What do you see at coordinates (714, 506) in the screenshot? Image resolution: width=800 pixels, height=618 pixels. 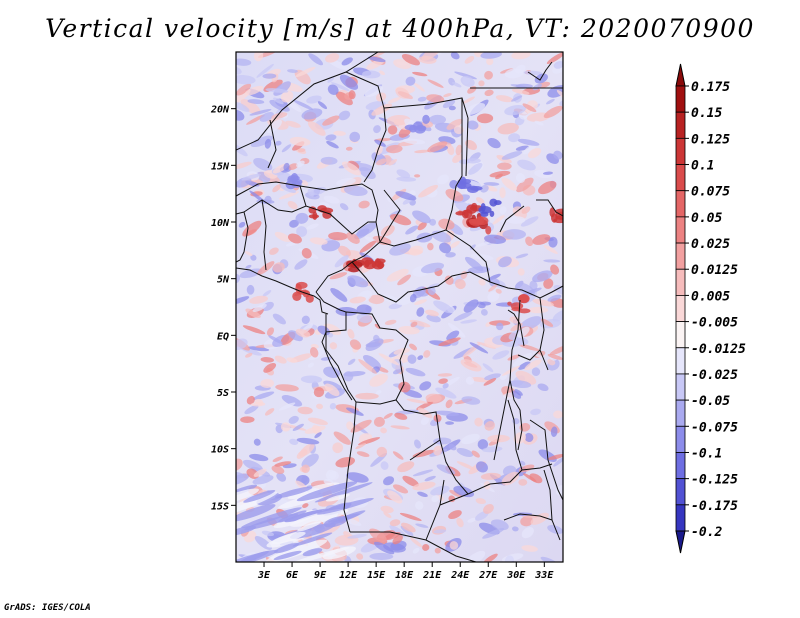 I see `colorbar-label: -0.175` at bounding box center [714, 506].